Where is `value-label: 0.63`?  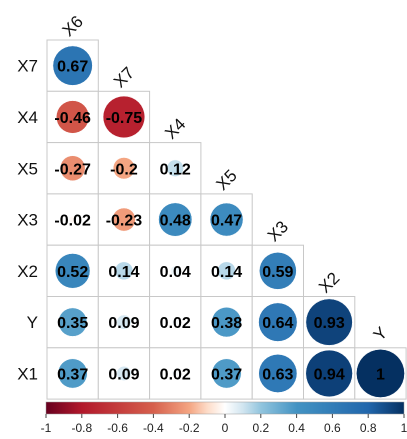 value-label: 0.63 is located at coordinates (277, 374).